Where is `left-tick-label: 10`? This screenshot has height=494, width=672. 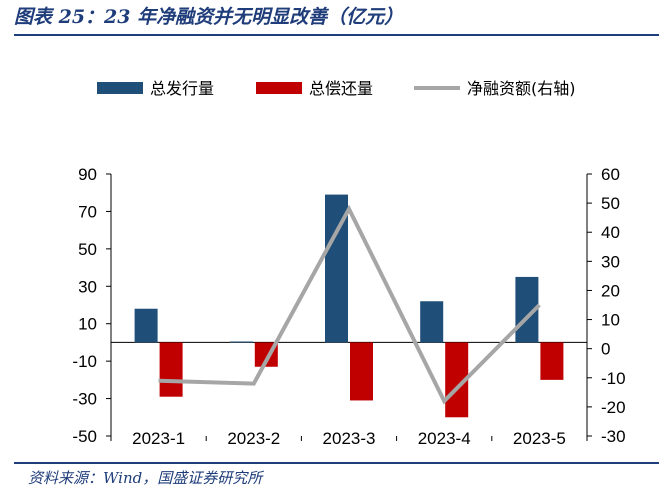 left-tick-label: 10 is located at coordinates (87, 324).